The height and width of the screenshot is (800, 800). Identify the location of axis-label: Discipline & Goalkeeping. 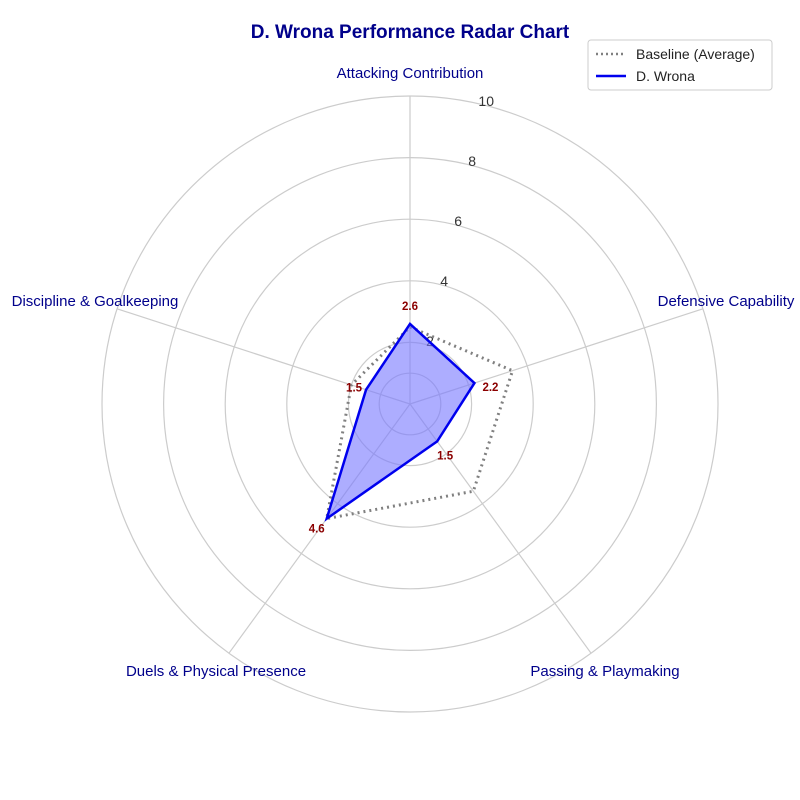
(95, 301).